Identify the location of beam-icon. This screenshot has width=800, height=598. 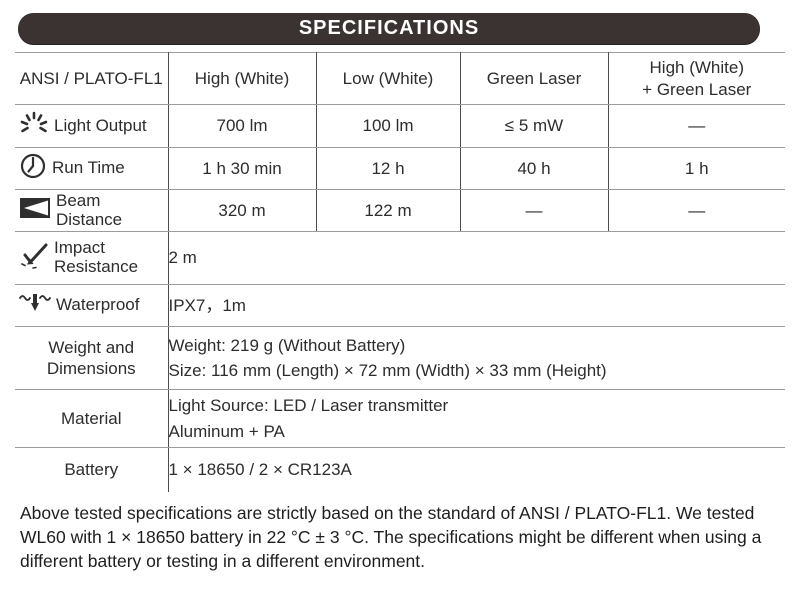
(35, 210).